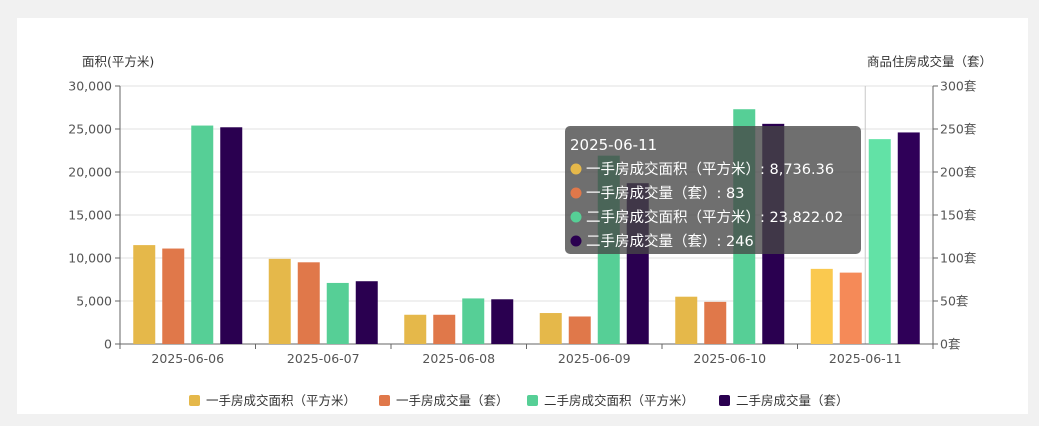 This screenshot has width=1039, height=426. I want to click on y-left-tick-label: 20,000, so click(90, 172).